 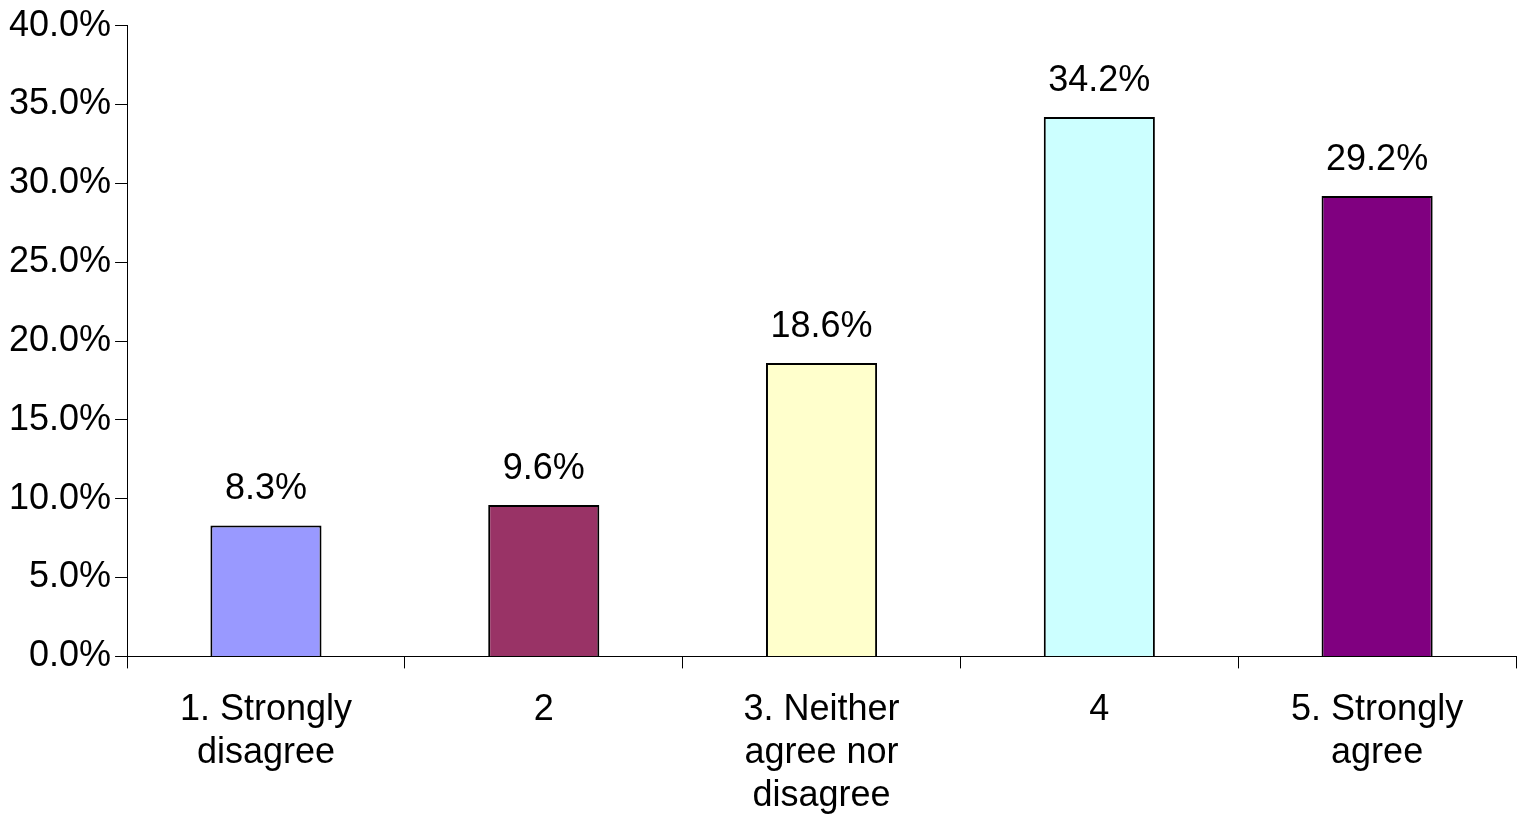 I want to click on y-tick-label: 35.0%, so click(x=60, y=102).